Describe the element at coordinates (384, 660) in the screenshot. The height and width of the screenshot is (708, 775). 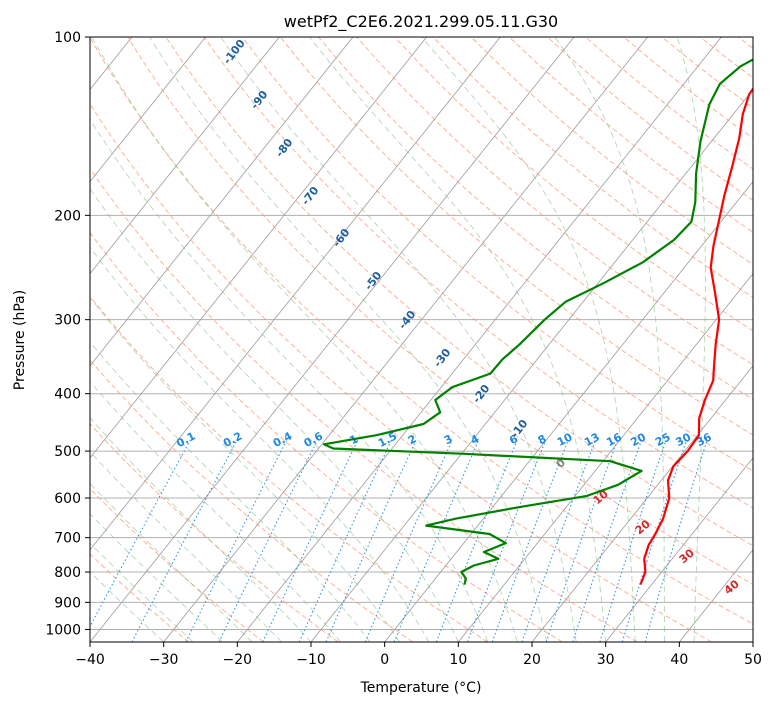
I see `x-tick-label: 0` at that location.